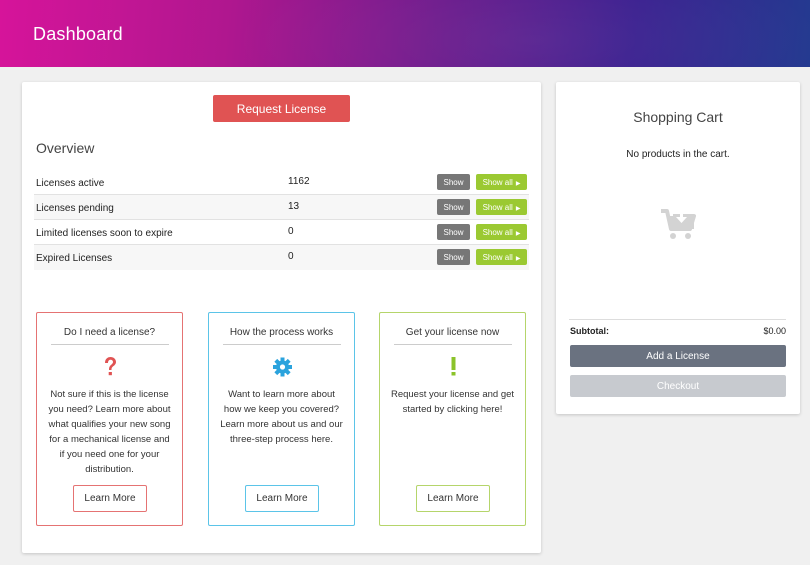  What do you see at coordinates (281, 108) in the screenshot?
I see `request-license-button: Request License` at bounding box center [281, 108].